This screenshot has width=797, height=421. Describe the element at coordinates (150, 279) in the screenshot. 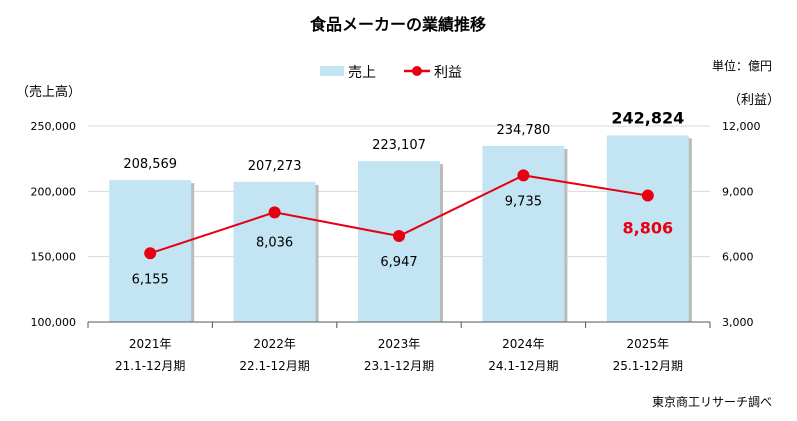

I see `profit-data-label: 6,155` at that location.